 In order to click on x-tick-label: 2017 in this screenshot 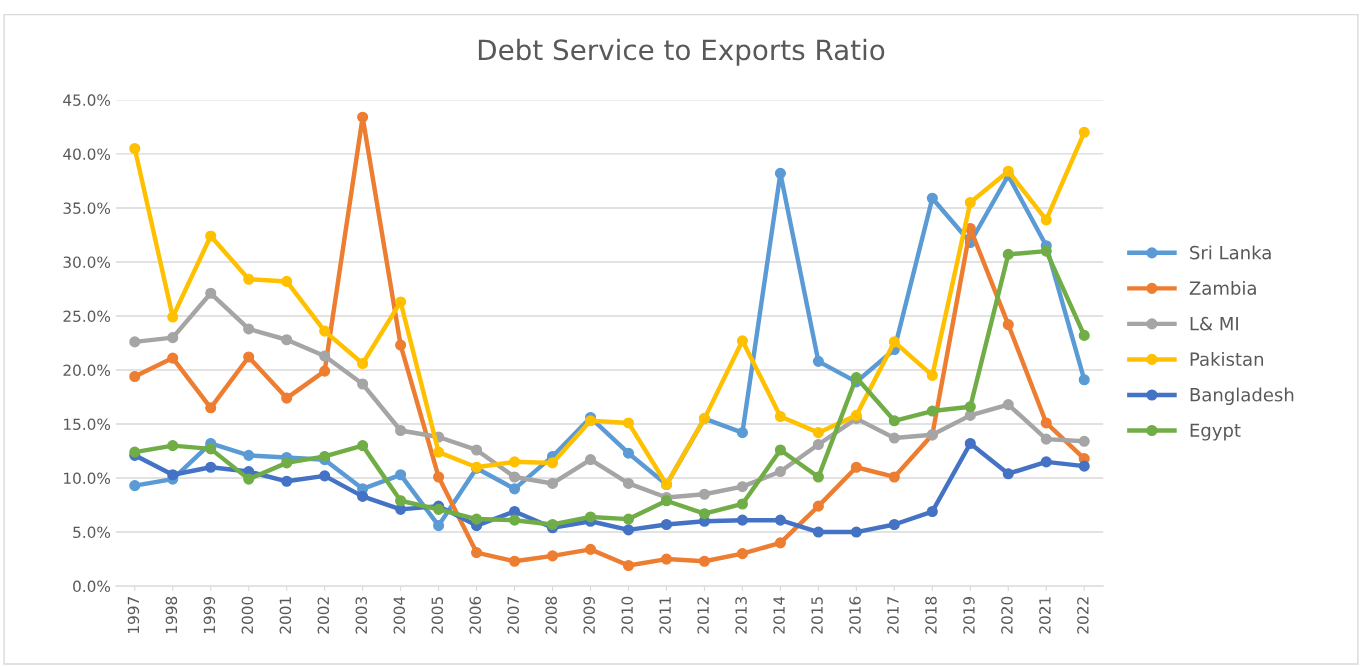, I will do `click(893, 615)`.